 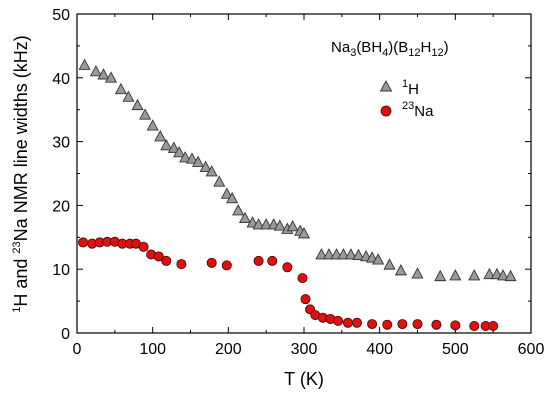 What do you see at coordinates (61, 79) in the screenshot?
I see `y-tick-label: 40` at bounding box center [61, 79].